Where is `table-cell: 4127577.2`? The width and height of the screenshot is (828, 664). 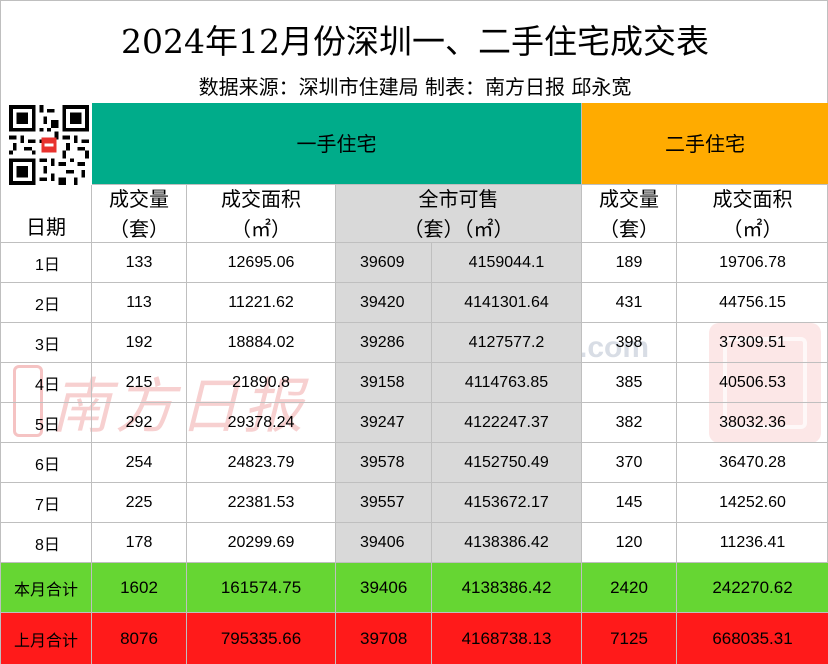 table-cell: 4127577.2 is located at coordinates (507, 343).